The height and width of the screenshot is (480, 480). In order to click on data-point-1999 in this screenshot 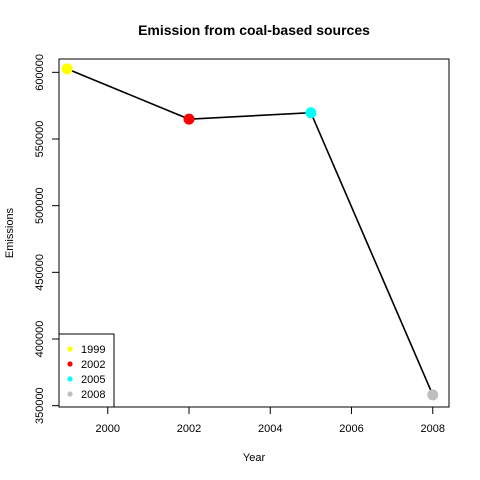, I will do `click(67, 69)`.